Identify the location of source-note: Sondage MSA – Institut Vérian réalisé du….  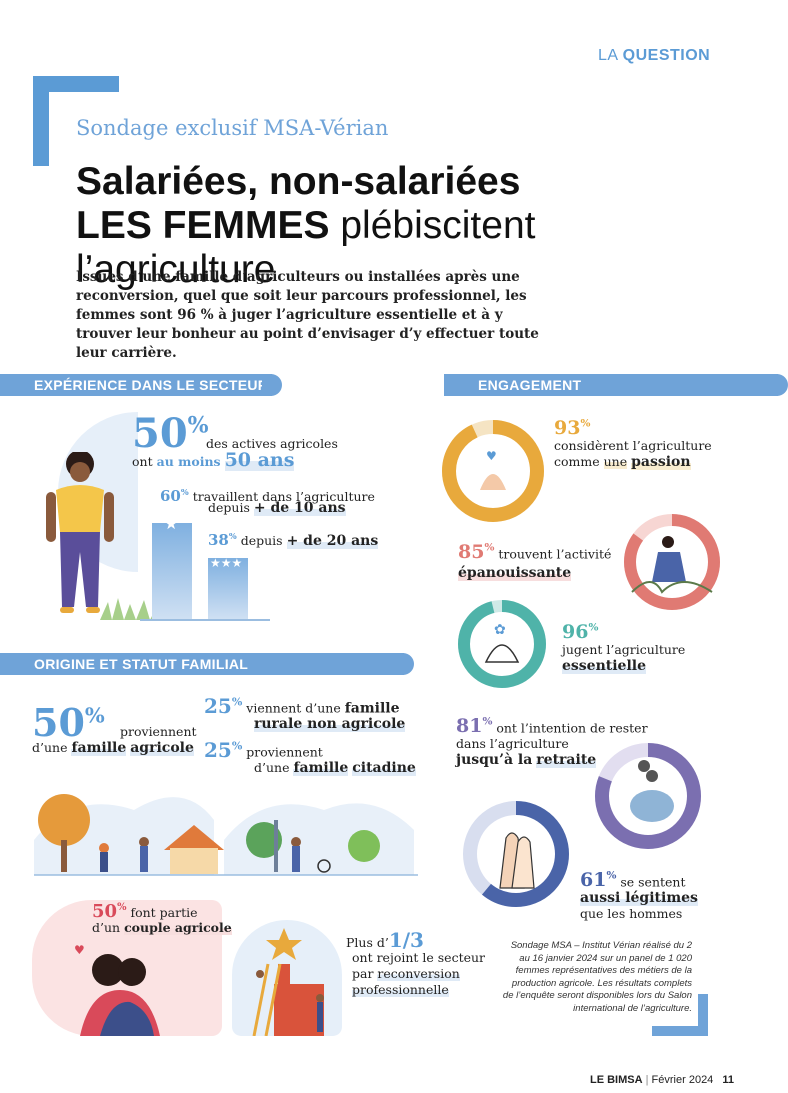
(597, 977).